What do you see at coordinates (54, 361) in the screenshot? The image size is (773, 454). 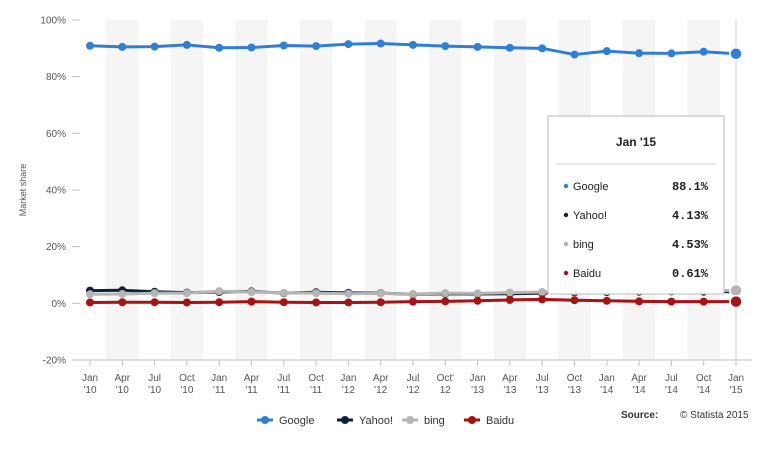 I see `y-tick-label: -20%` at bounding box center [54, 361].